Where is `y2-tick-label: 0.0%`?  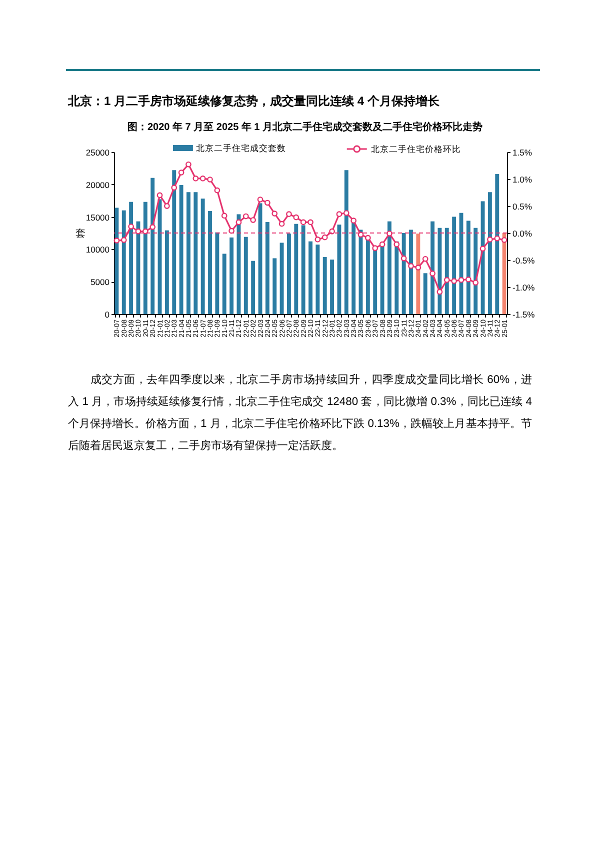 y2-tick-label: 0.0% is located at coordinates (522, 233).